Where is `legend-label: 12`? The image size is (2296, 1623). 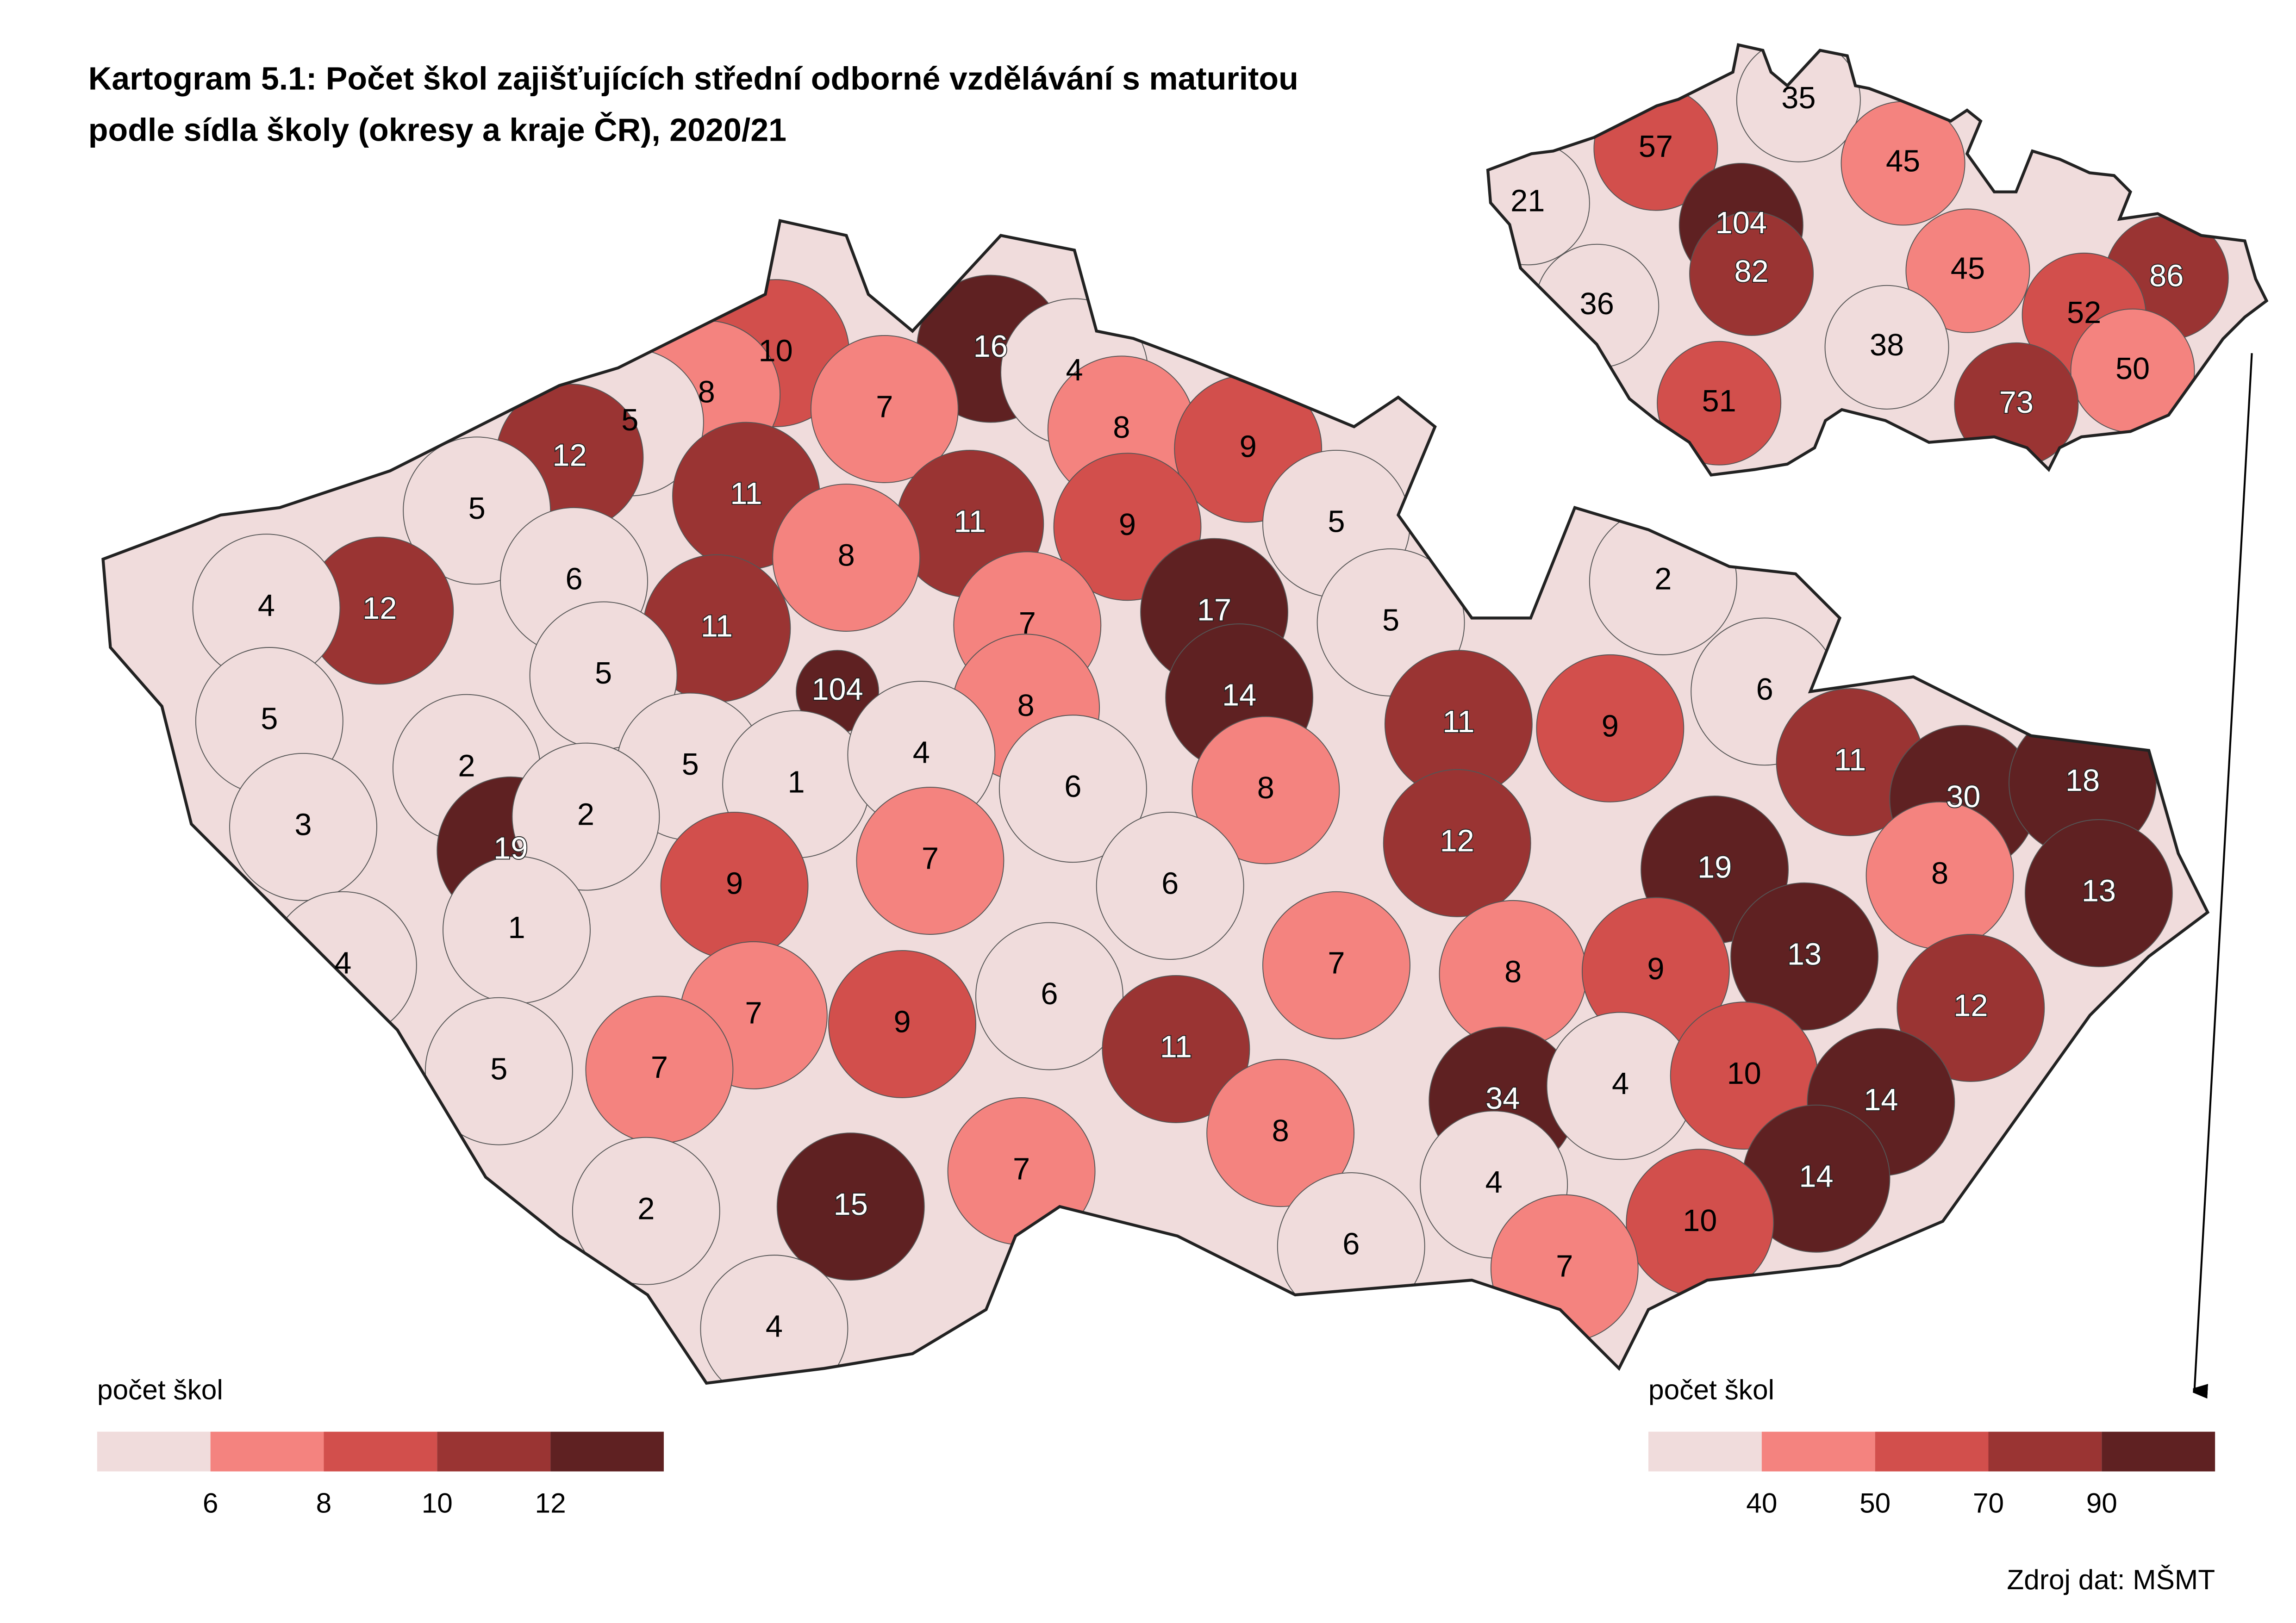 legend-label: 12 is located at coordinates (550, 1503).